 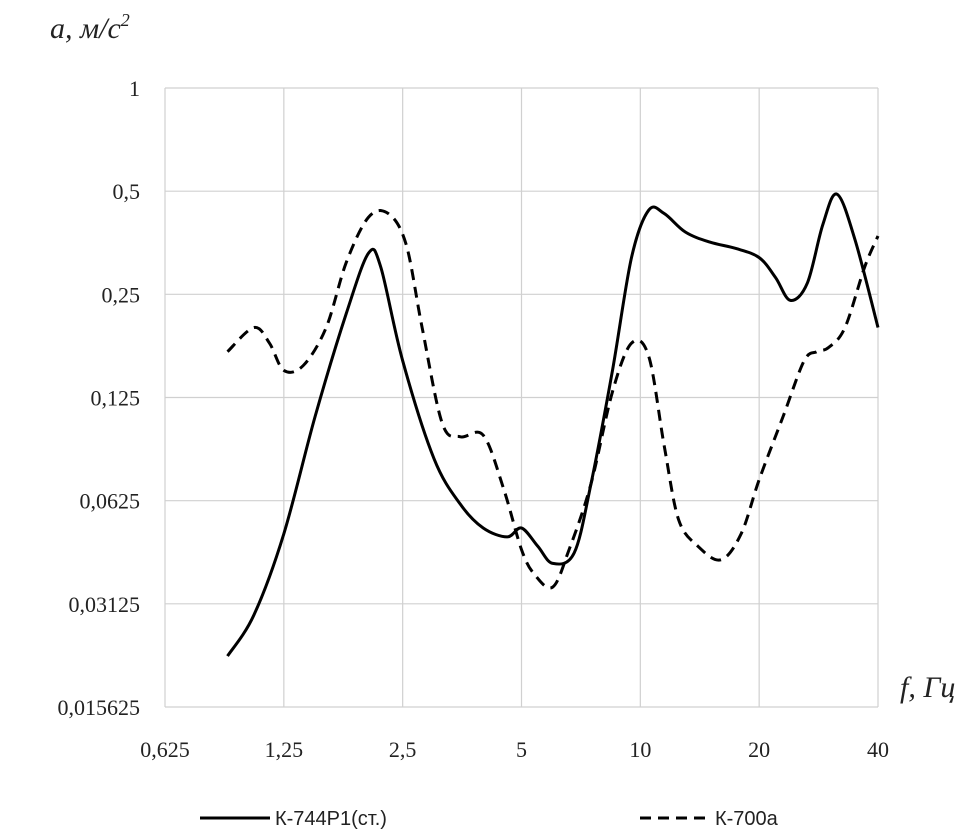 I want to click on legend: К-744Р1(ст.) К-700а, so click(x=489, y=819).